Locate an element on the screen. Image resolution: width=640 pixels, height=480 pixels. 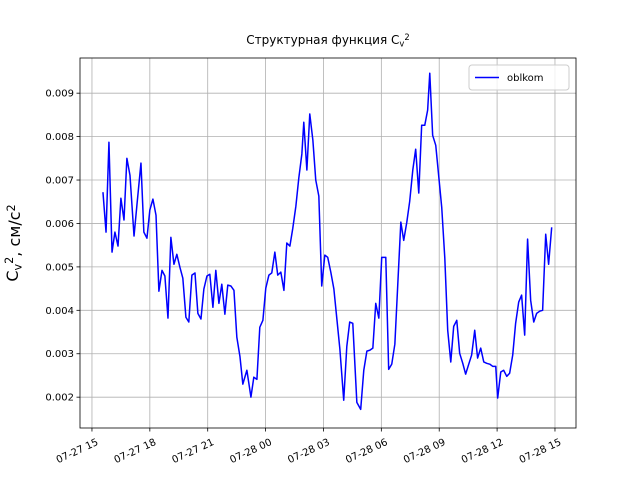
text-part: C is located at coordinates (12, 275).